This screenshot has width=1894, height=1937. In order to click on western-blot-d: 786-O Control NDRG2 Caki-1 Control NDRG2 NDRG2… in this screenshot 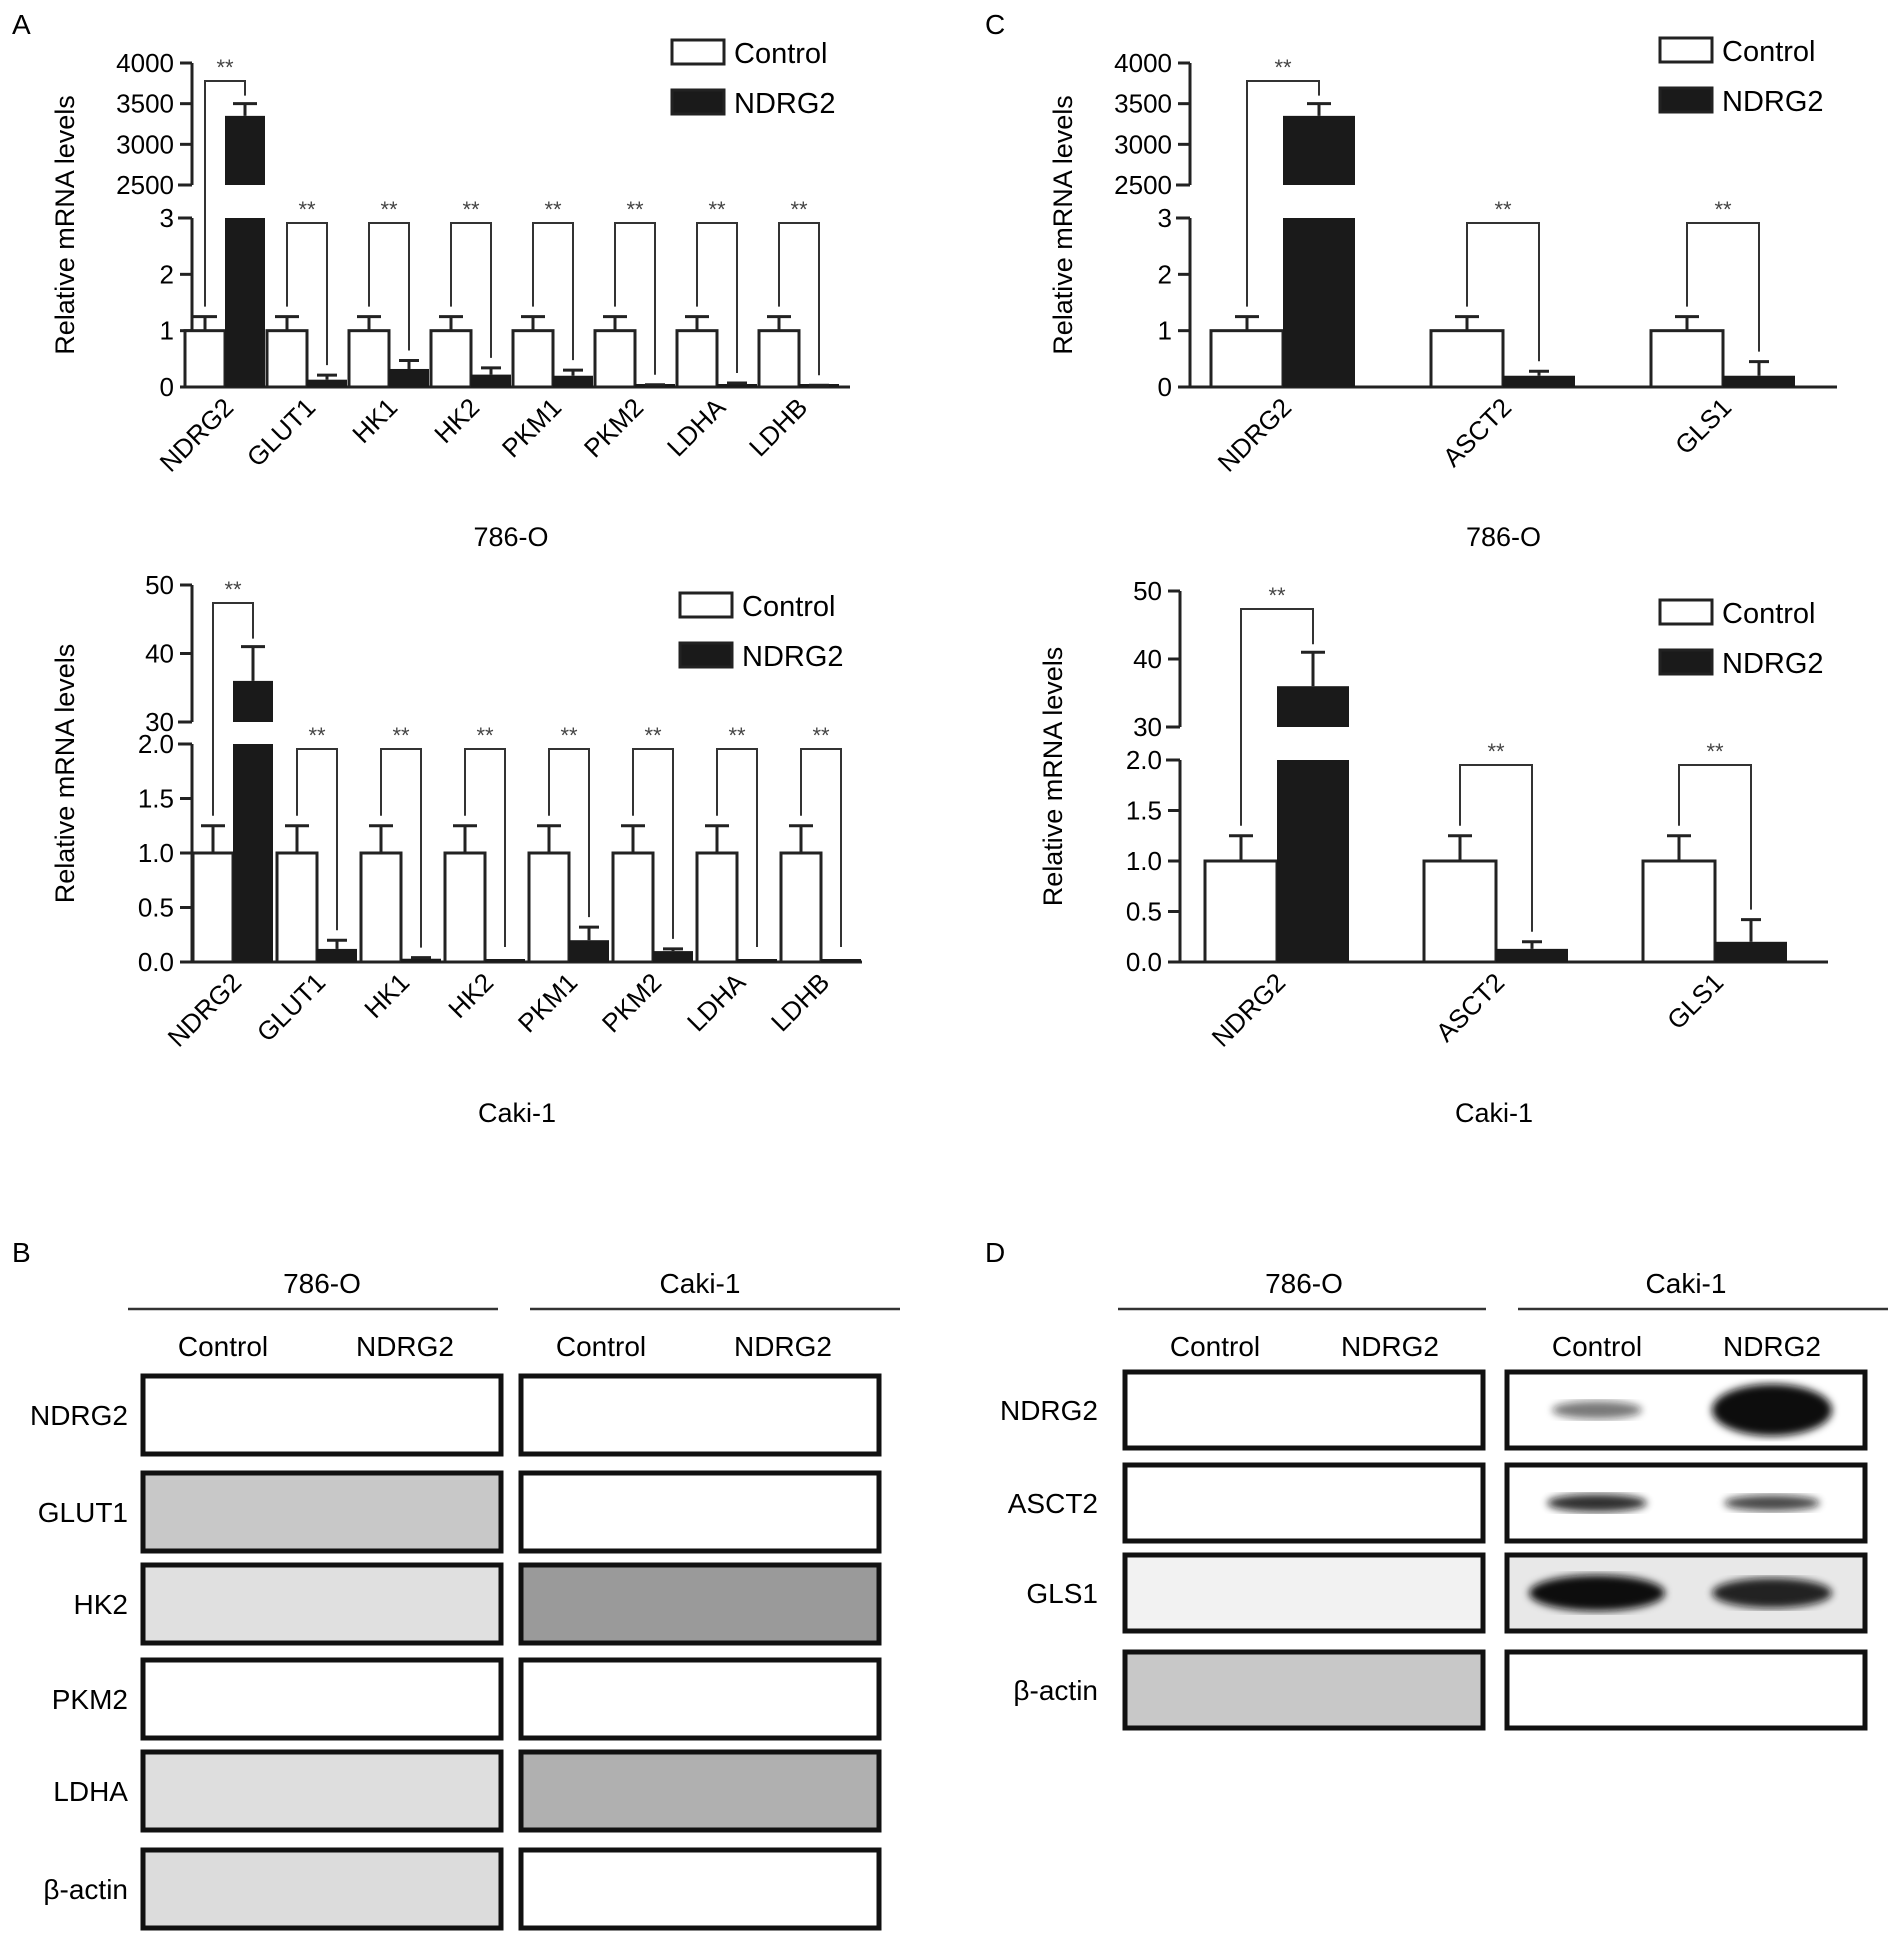, I will do `click(1444, 1499)`.